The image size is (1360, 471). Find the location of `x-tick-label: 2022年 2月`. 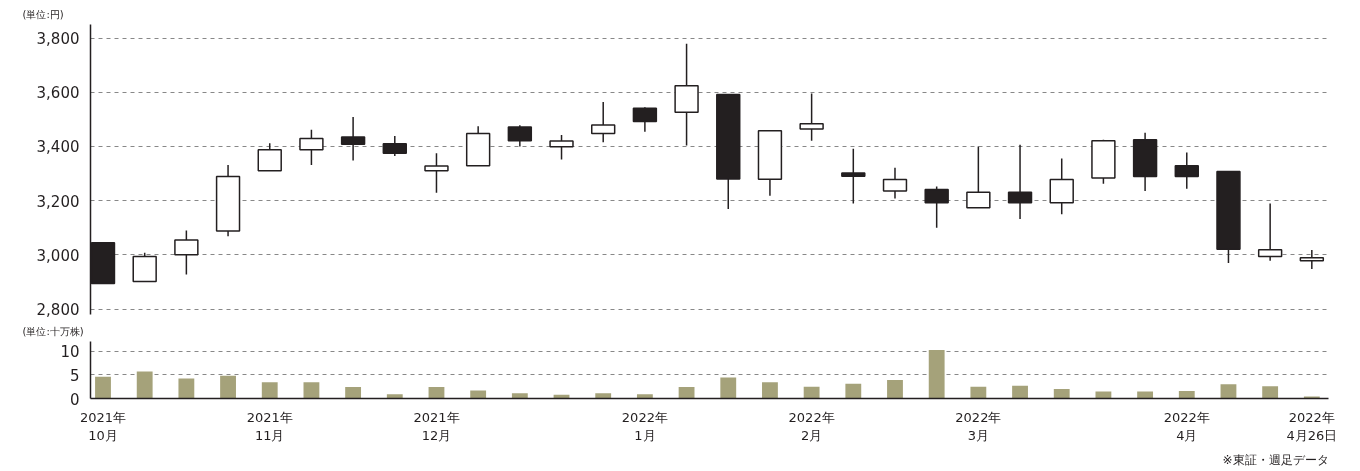

x-tick-label: 2022年 2月 is located at coordinates (811, 426).